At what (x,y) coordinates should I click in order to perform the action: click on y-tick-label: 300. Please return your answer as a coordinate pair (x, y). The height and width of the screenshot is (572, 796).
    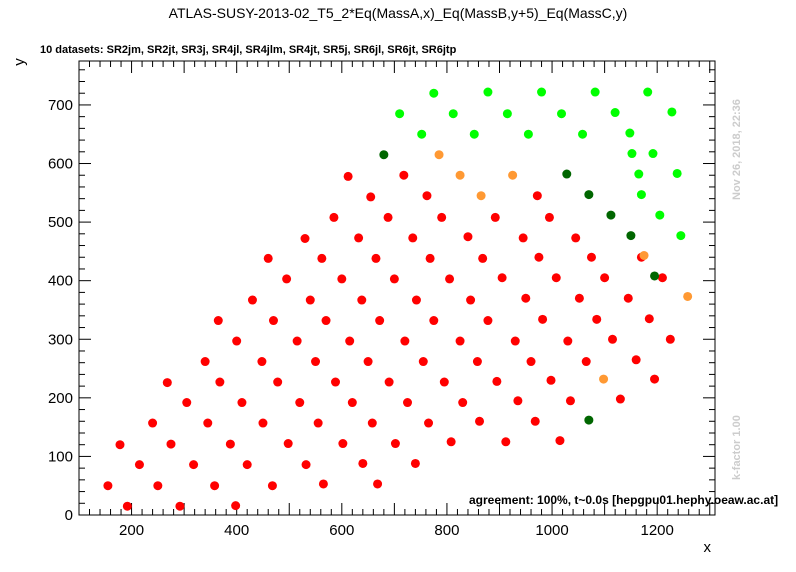
    Looking at the image, I should click on (60, 339).